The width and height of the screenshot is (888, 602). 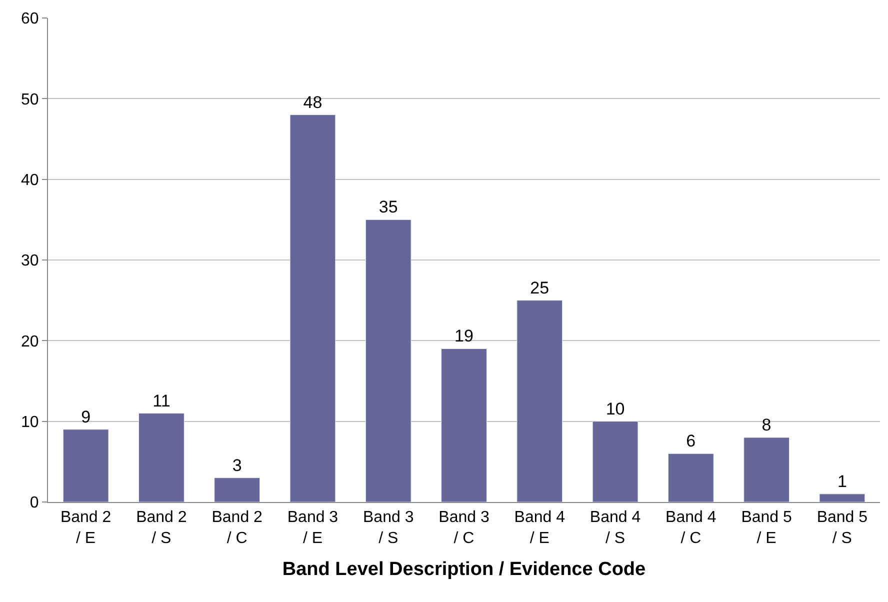 What do you see at coordinates (30, 19) in the screenshot?
I see `y-tick-label: 60` at bounding box center [30, 19].